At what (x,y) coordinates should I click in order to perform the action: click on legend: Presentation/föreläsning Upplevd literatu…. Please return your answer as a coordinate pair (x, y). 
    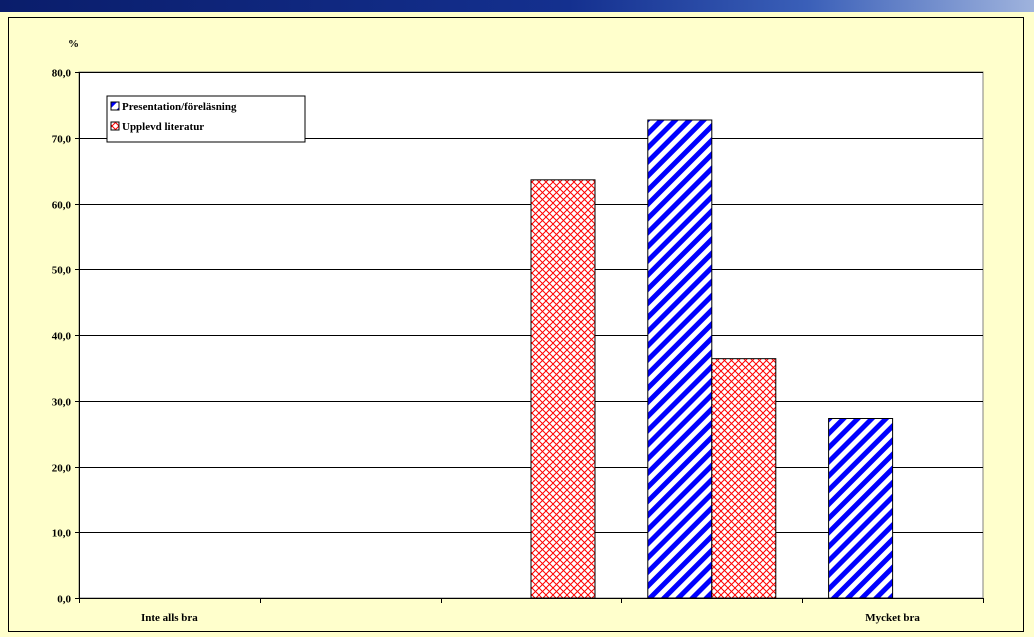
    Looking at the image, I should click on (206, 119).